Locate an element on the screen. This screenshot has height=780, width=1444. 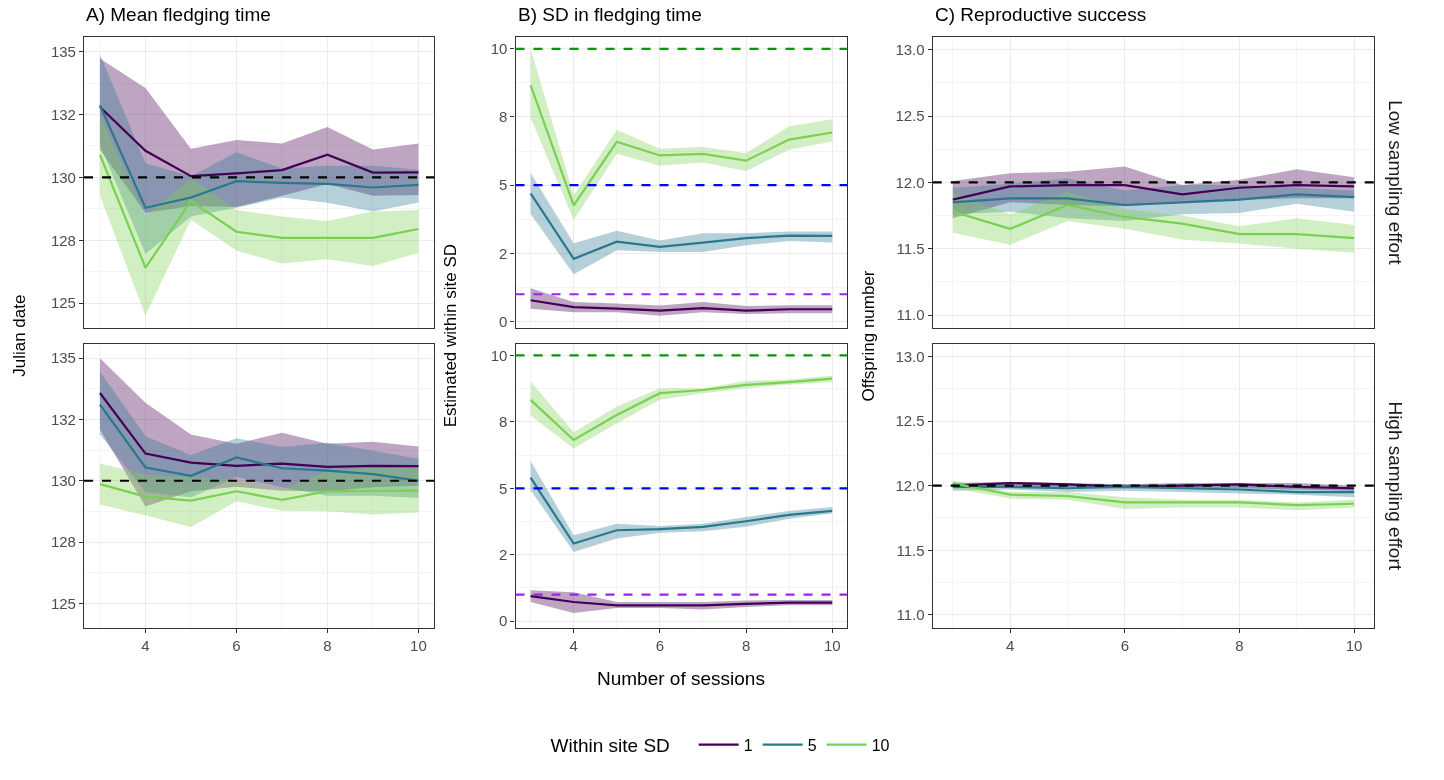
legend-label: 5 is located at coordinates (812, 745).